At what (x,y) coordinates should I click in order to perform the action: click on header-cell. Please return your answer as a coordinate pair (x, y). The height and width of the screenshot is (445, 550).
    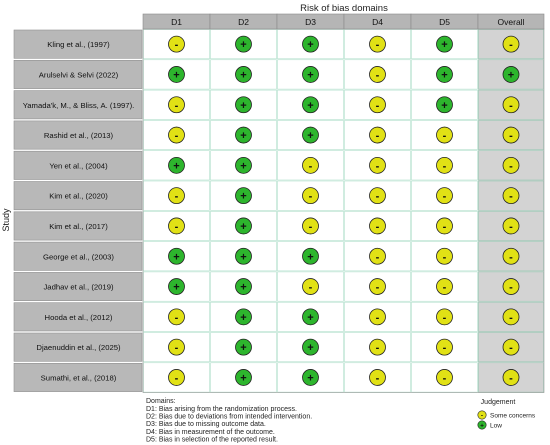
    Looking at the image, I should click on (511, 21).